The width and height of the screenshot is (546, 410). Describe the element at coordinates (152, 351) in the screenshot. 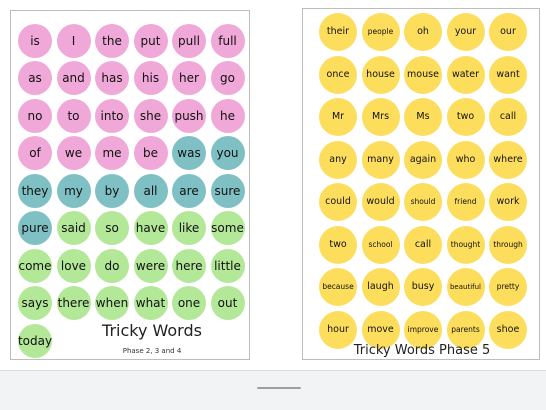

I see `card-subtitle: Phase 2, 3 and 4` at that location.